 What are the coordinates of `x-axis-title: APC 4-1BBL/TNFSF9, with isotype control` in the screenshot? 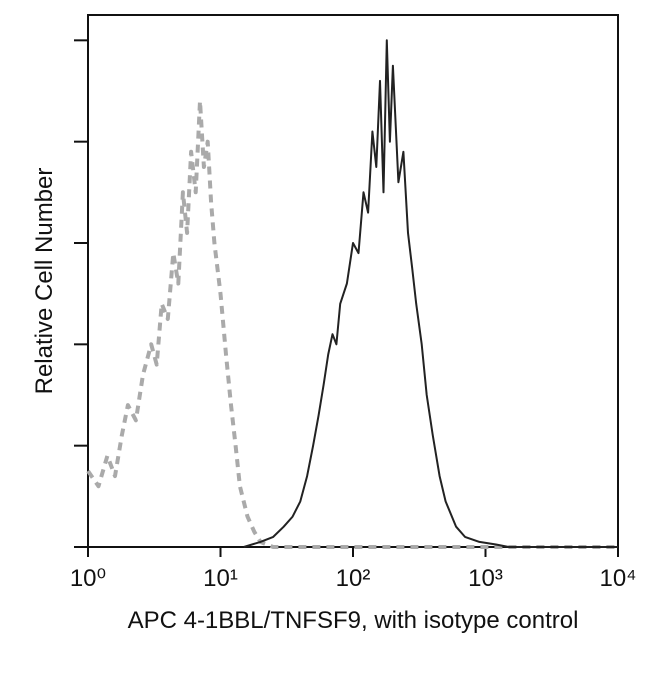 It's located at (353, 620).